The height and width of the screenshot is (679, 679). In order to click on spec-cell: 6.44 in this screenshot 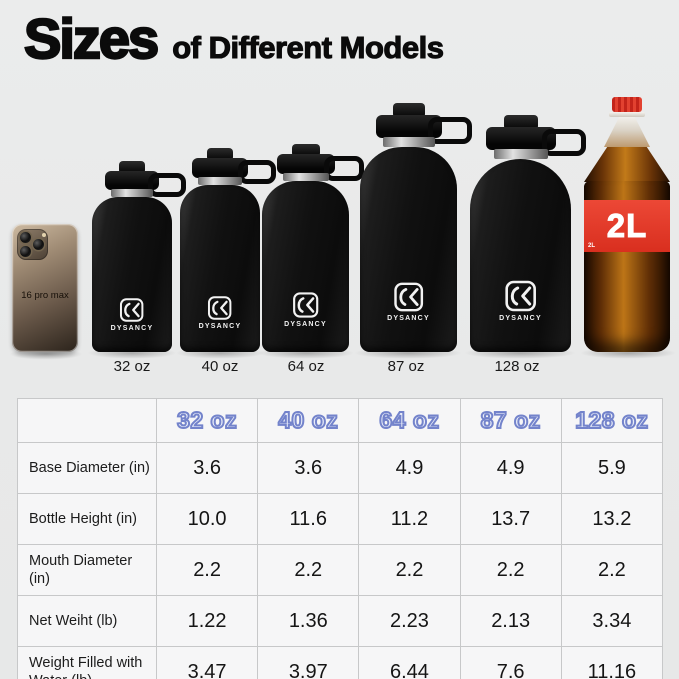, I will do `click(409, 662)`.